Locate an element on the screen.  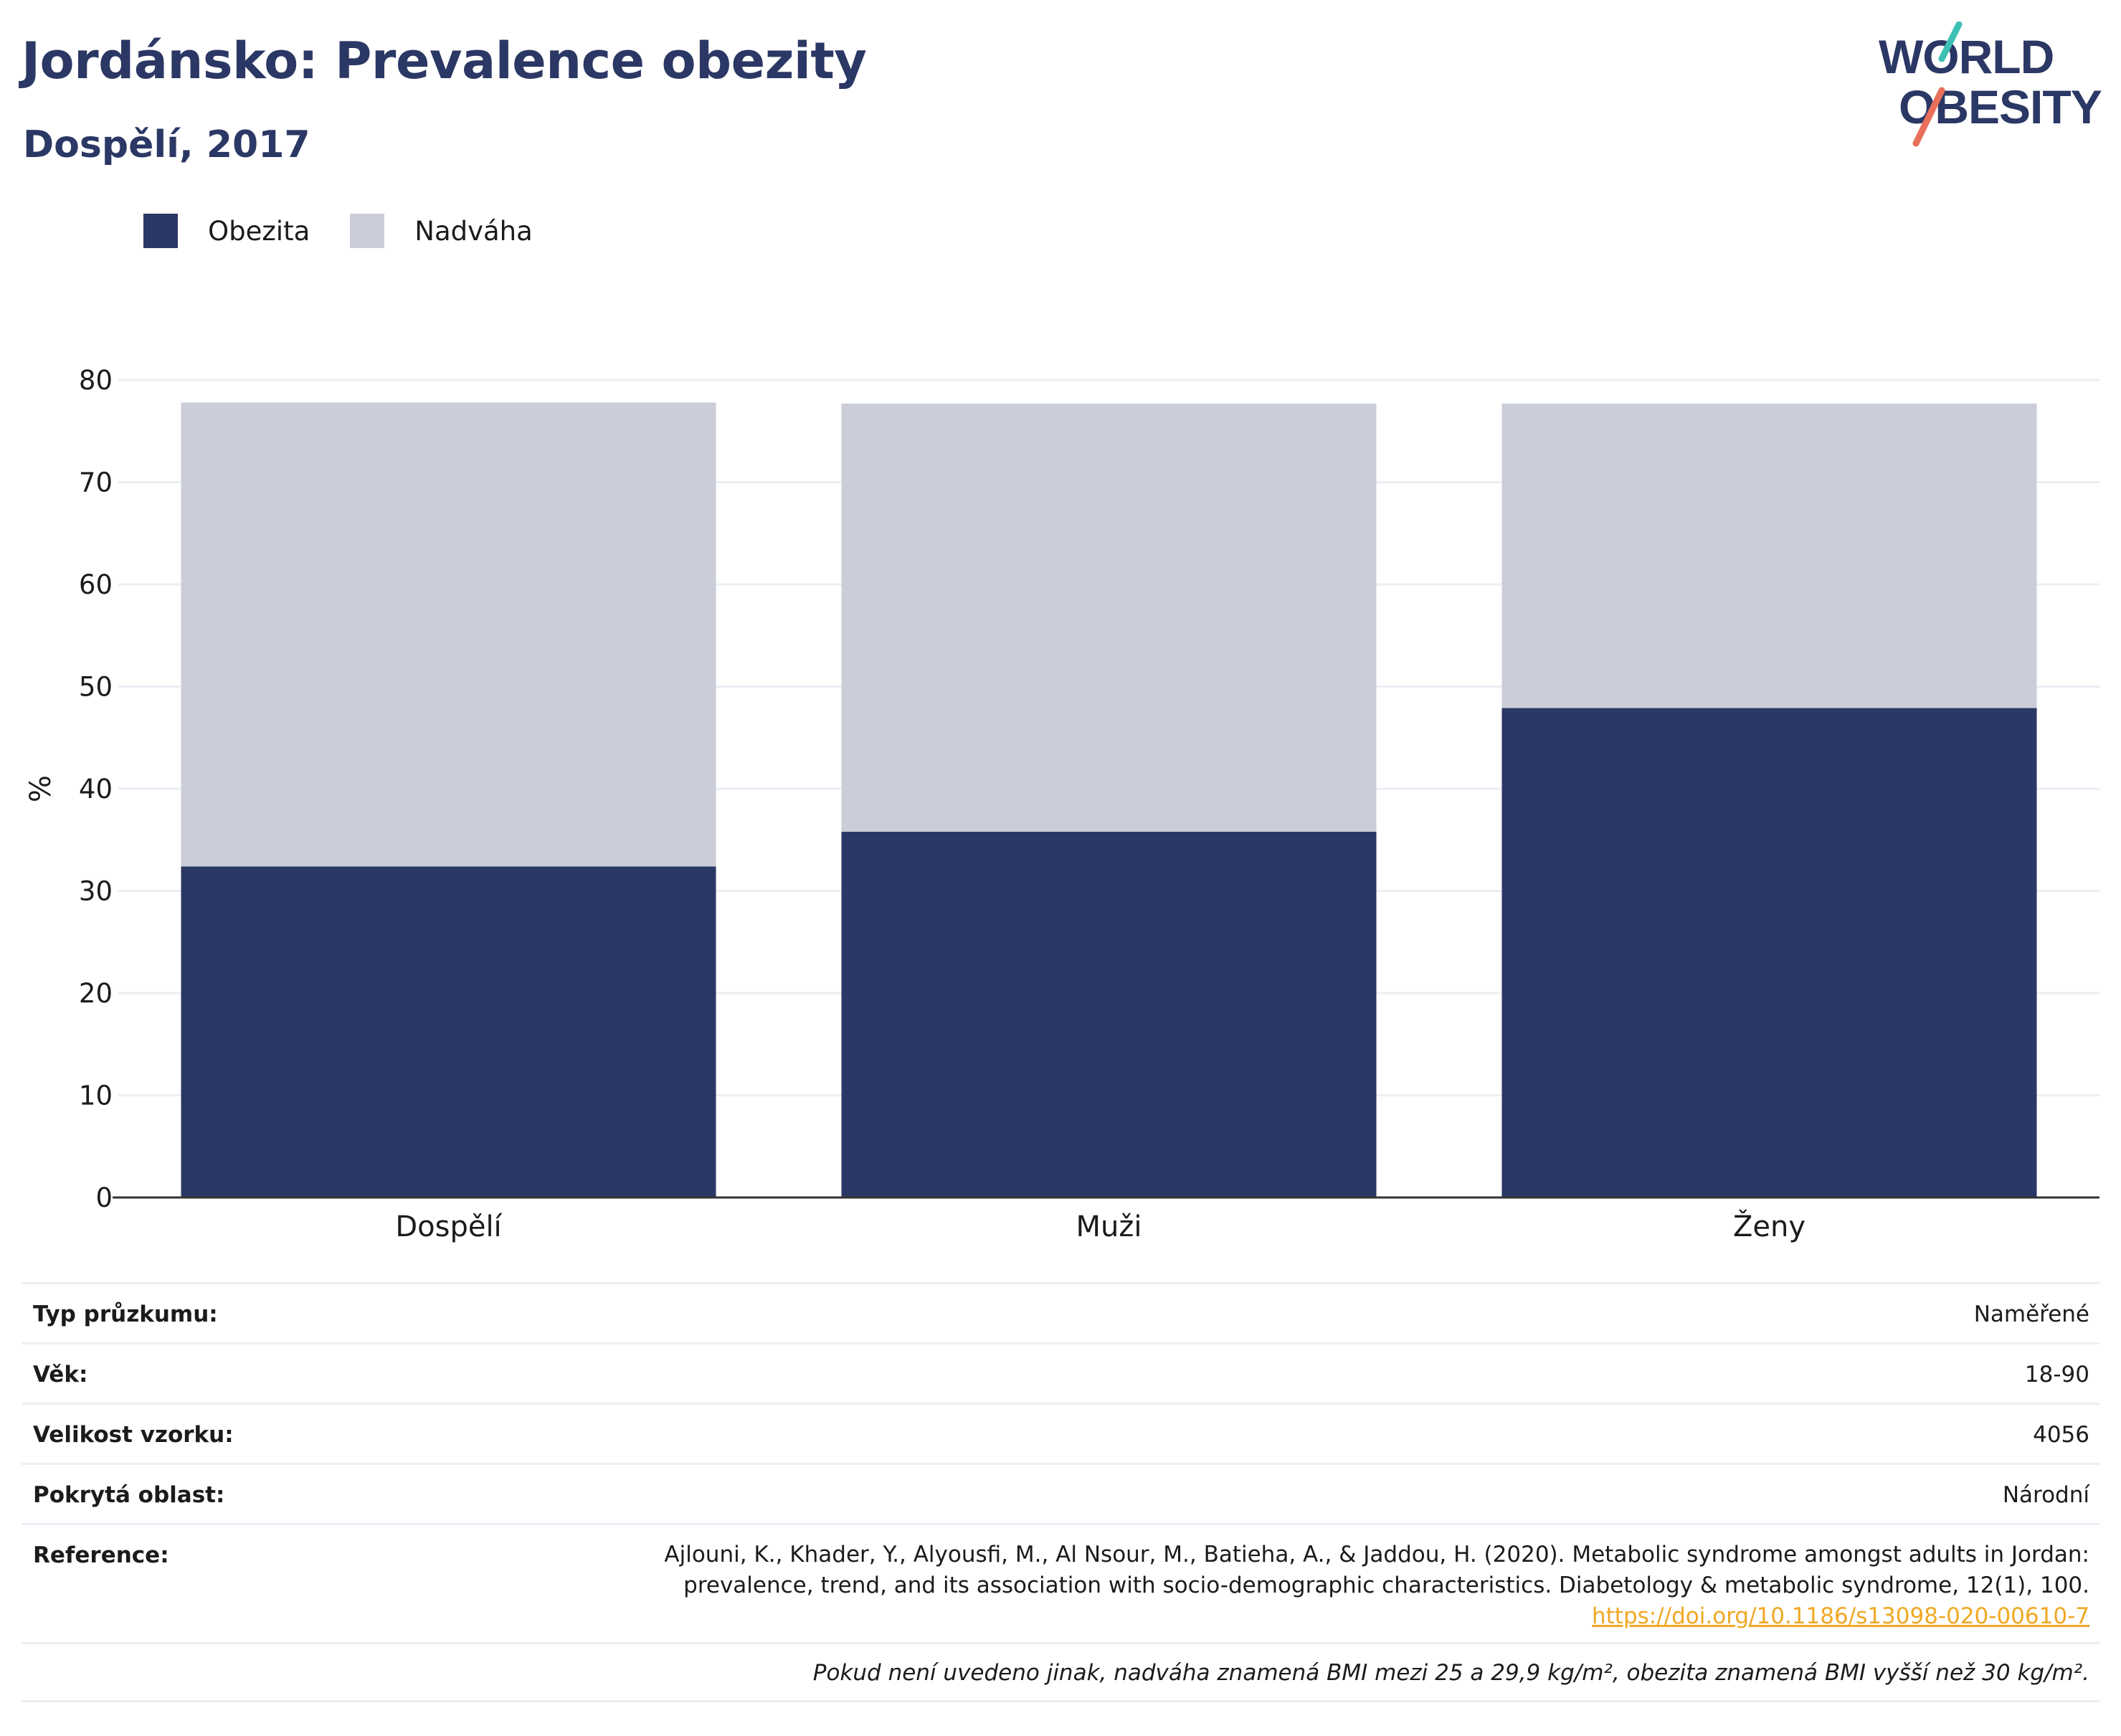
info-row-survey-type: Typ průzkumu: Naměřené is located at coordinates (1060, 1312).